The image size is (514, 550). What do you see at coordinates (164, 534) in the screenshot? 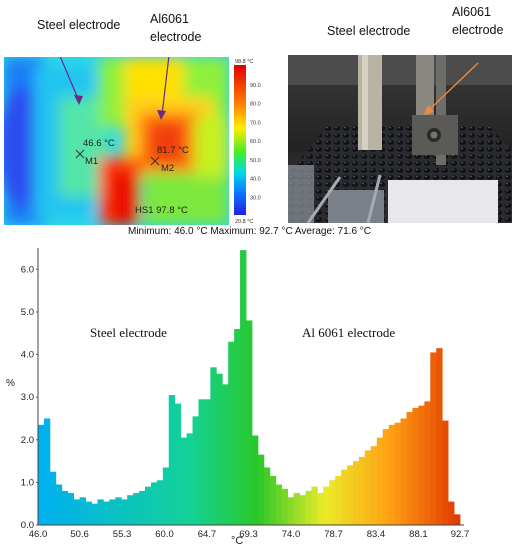
I see `x-tick-label: 60.0` at bounding box center [164, 534].